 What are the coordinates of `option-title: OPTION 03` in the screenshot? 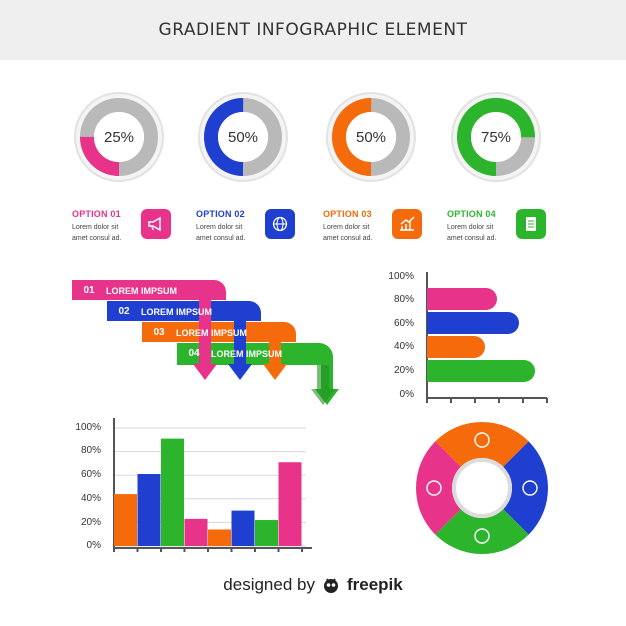 It's located at (347, 214).